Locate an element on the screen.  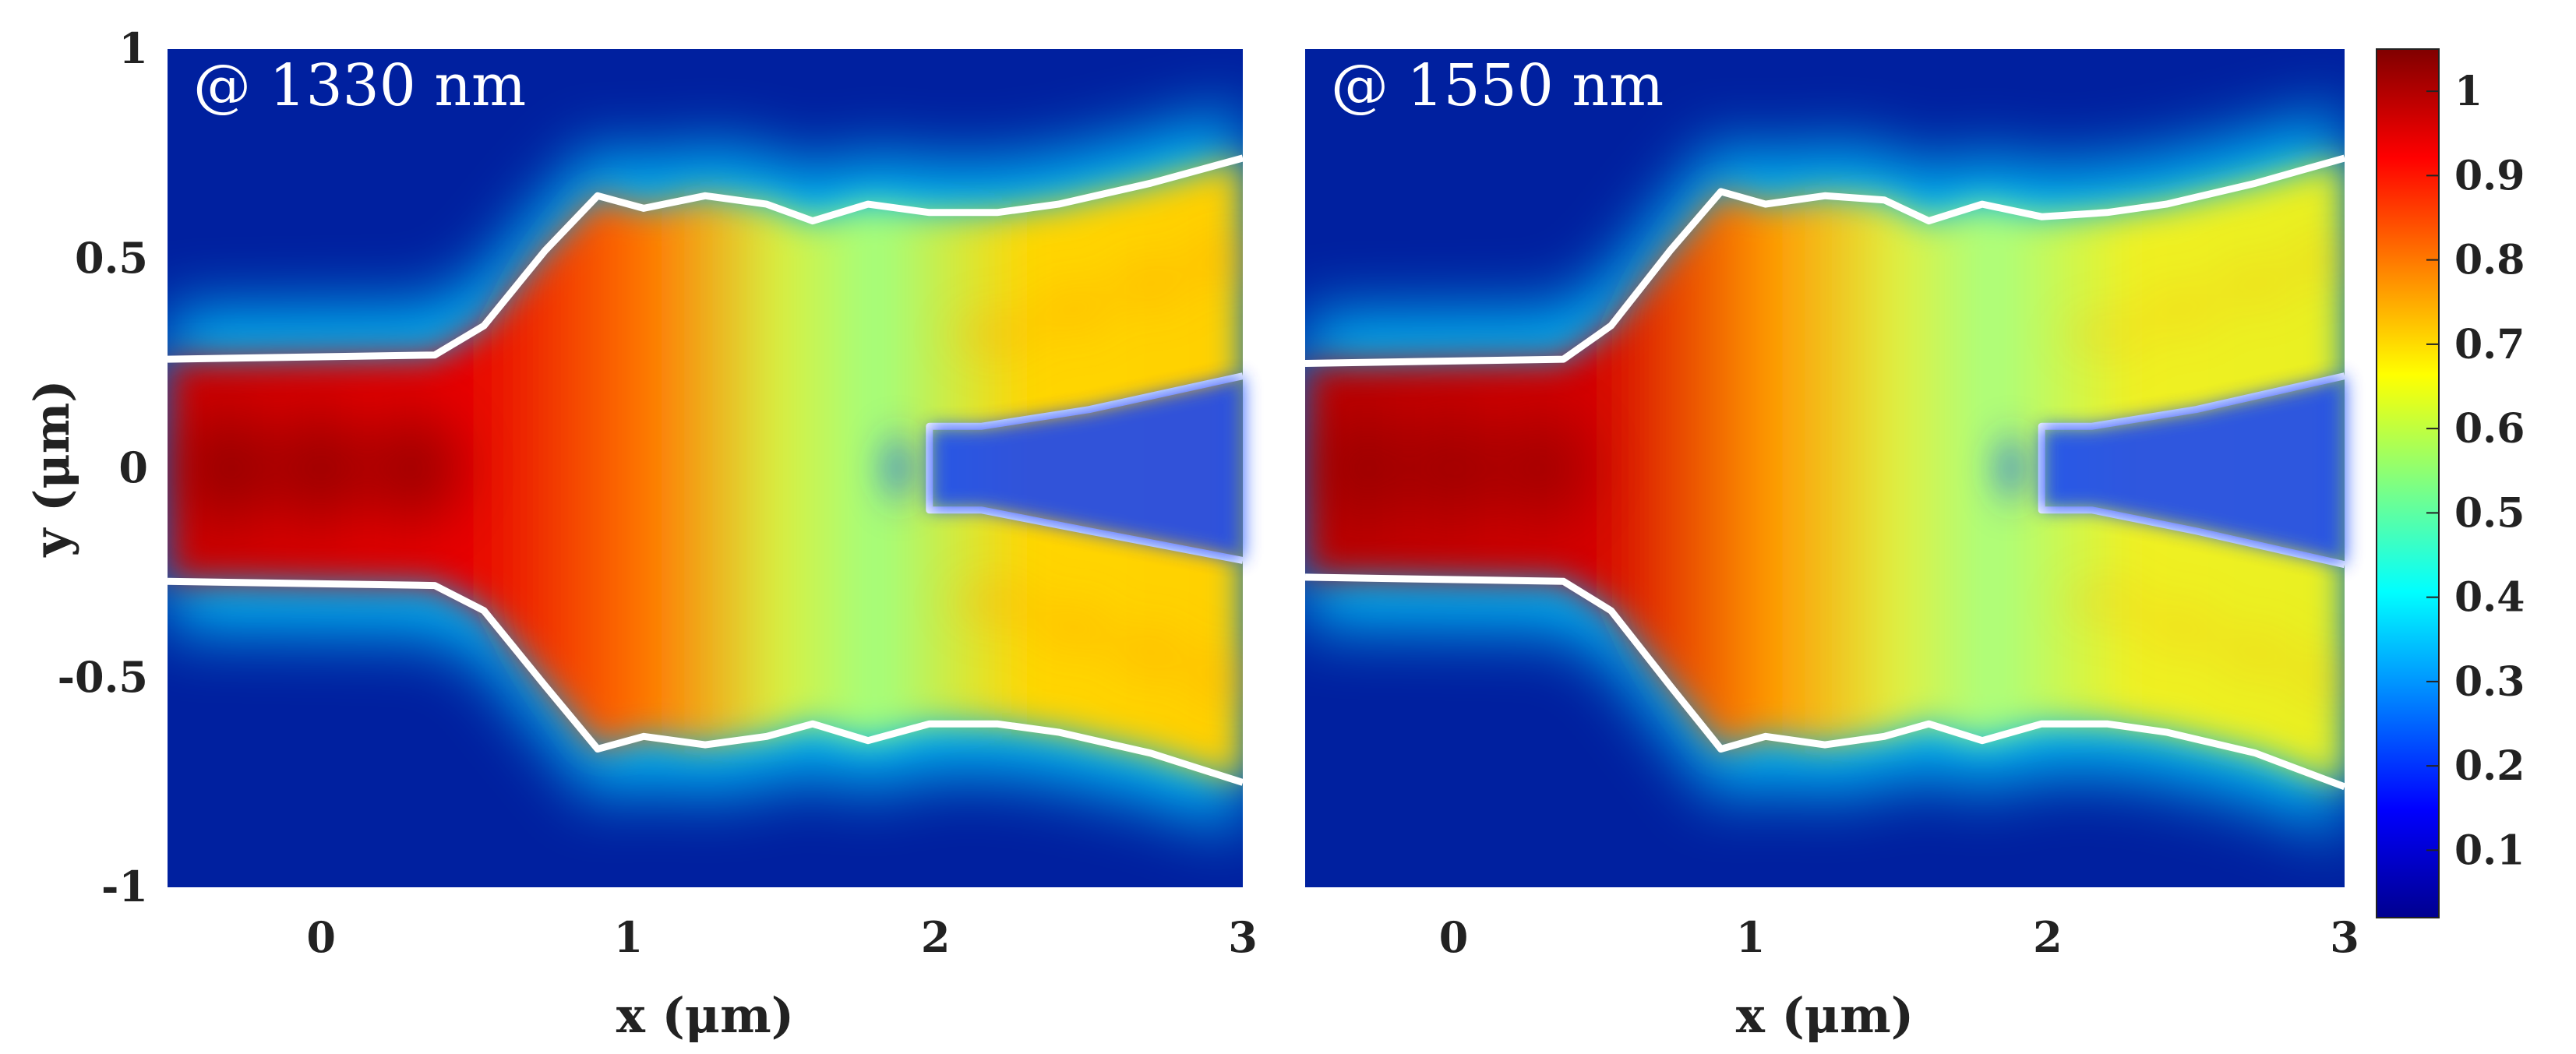
panel-title-1550nm: @ 1550 nm is located at coordinates (1497, 85).